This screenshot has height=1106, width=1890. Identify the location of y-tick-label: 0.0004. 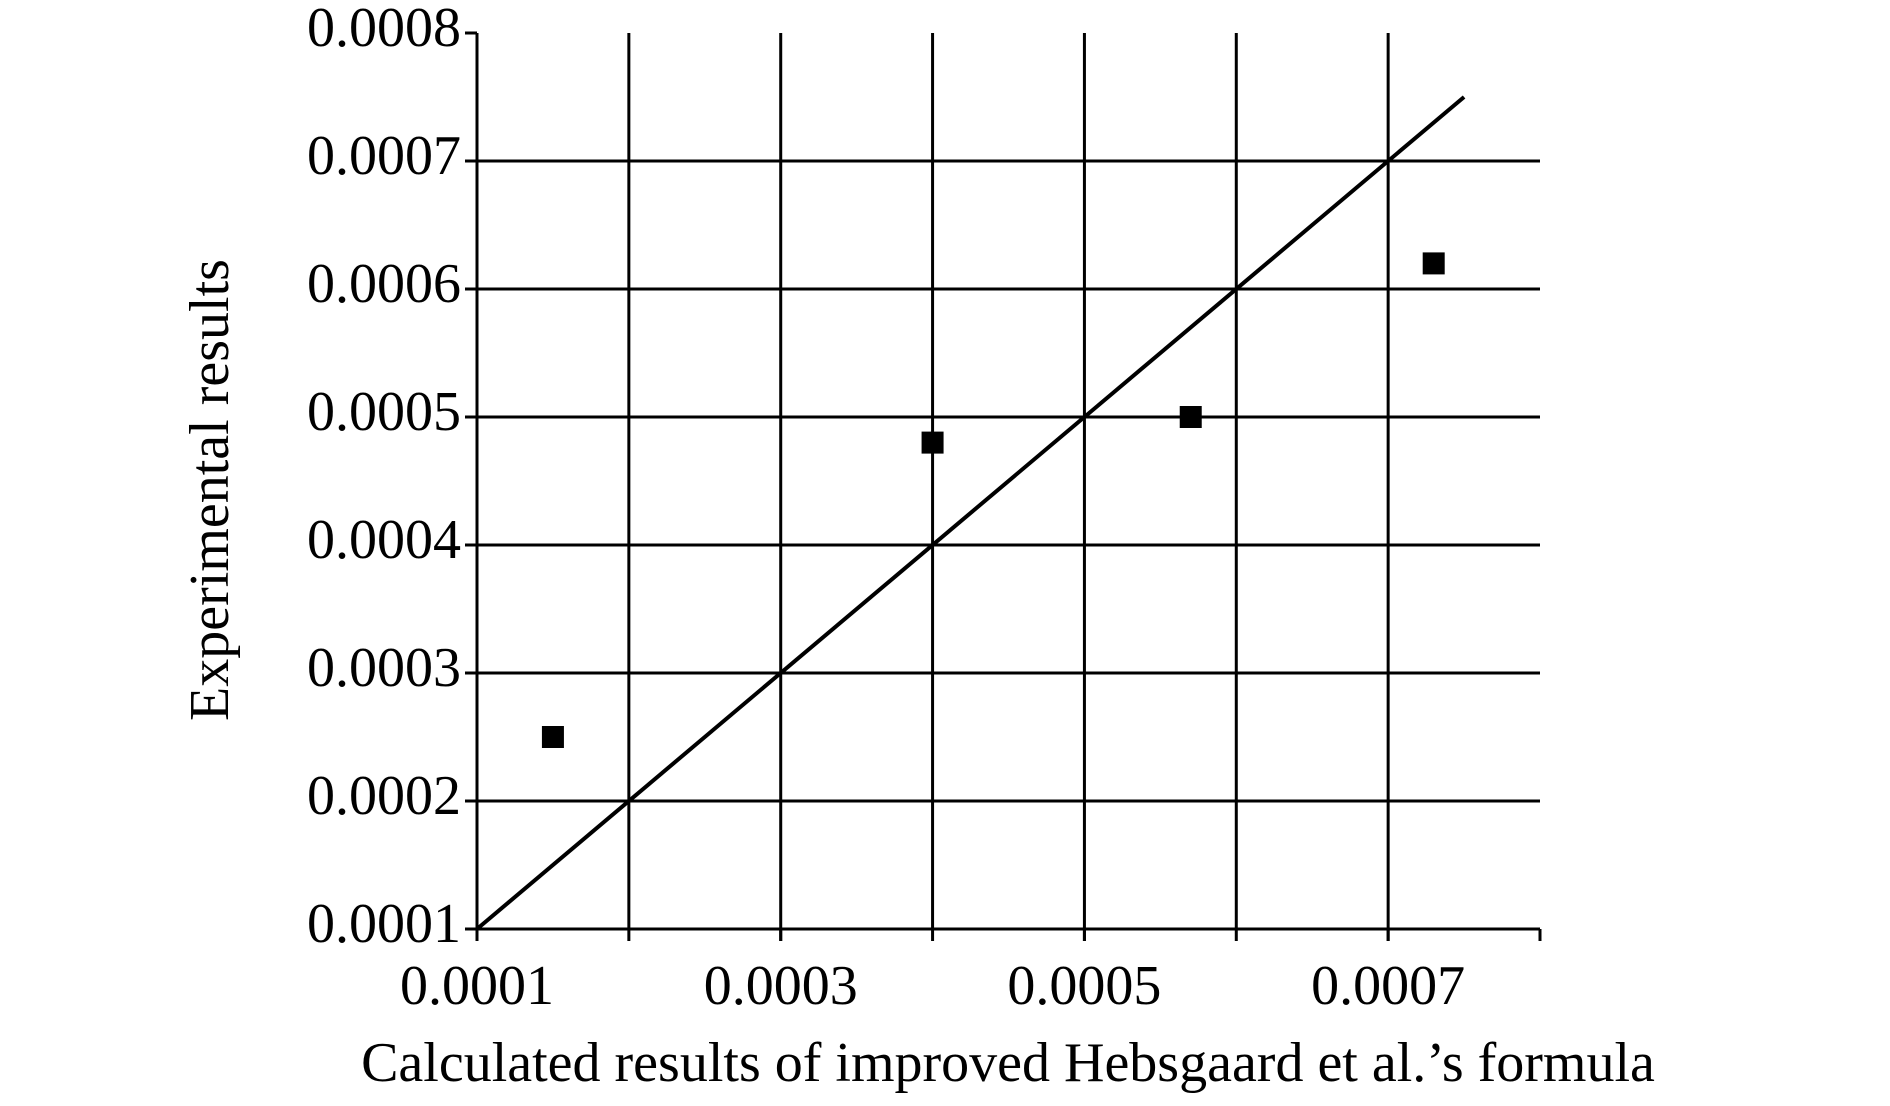
(384, 540).